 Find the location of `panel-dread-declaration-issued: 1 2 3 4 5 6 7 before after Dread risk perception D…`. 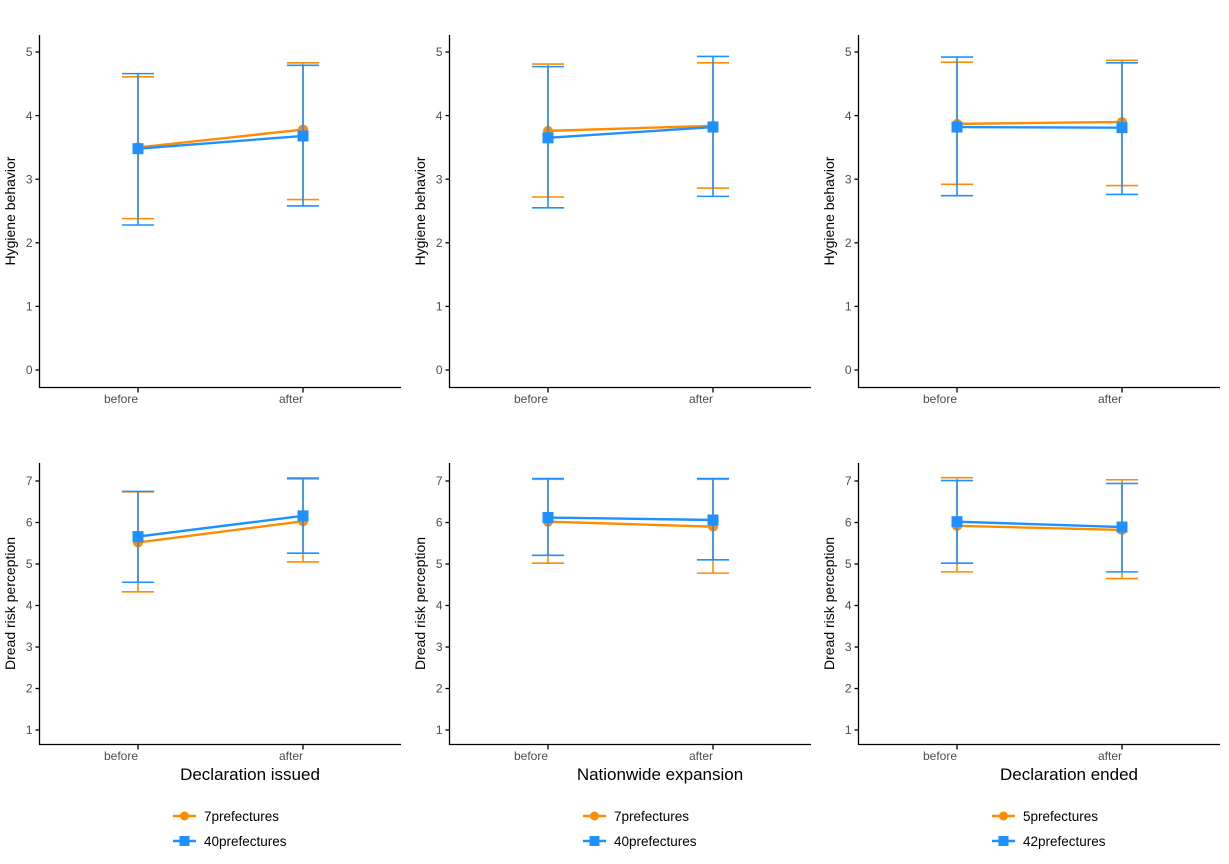

panel-dread-declaration-issued: 1 2 3 4 5 6 7 before after Dread risk perception D… is located at coordinates (201, 656).